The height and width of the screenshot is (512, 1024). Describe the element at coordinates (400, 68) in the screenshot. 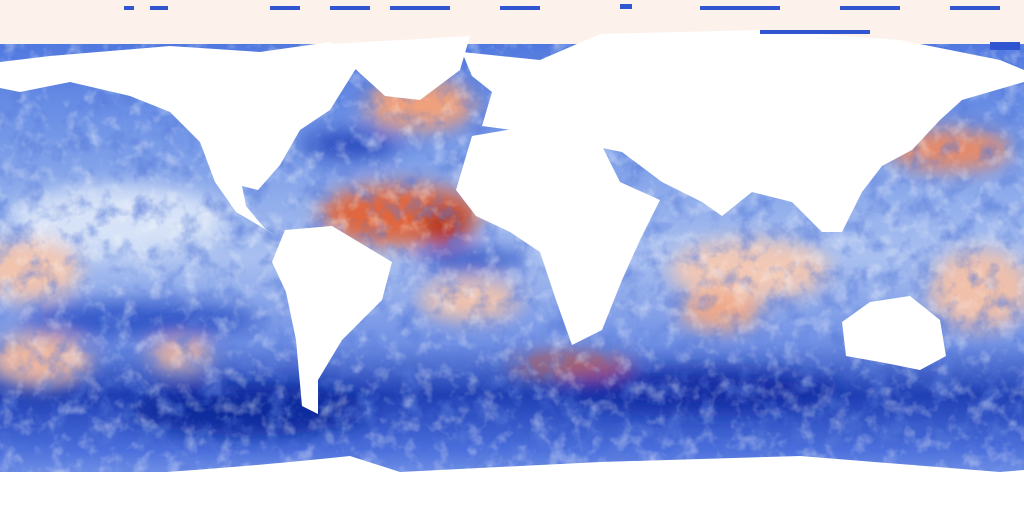

I see `greenland` at that location.